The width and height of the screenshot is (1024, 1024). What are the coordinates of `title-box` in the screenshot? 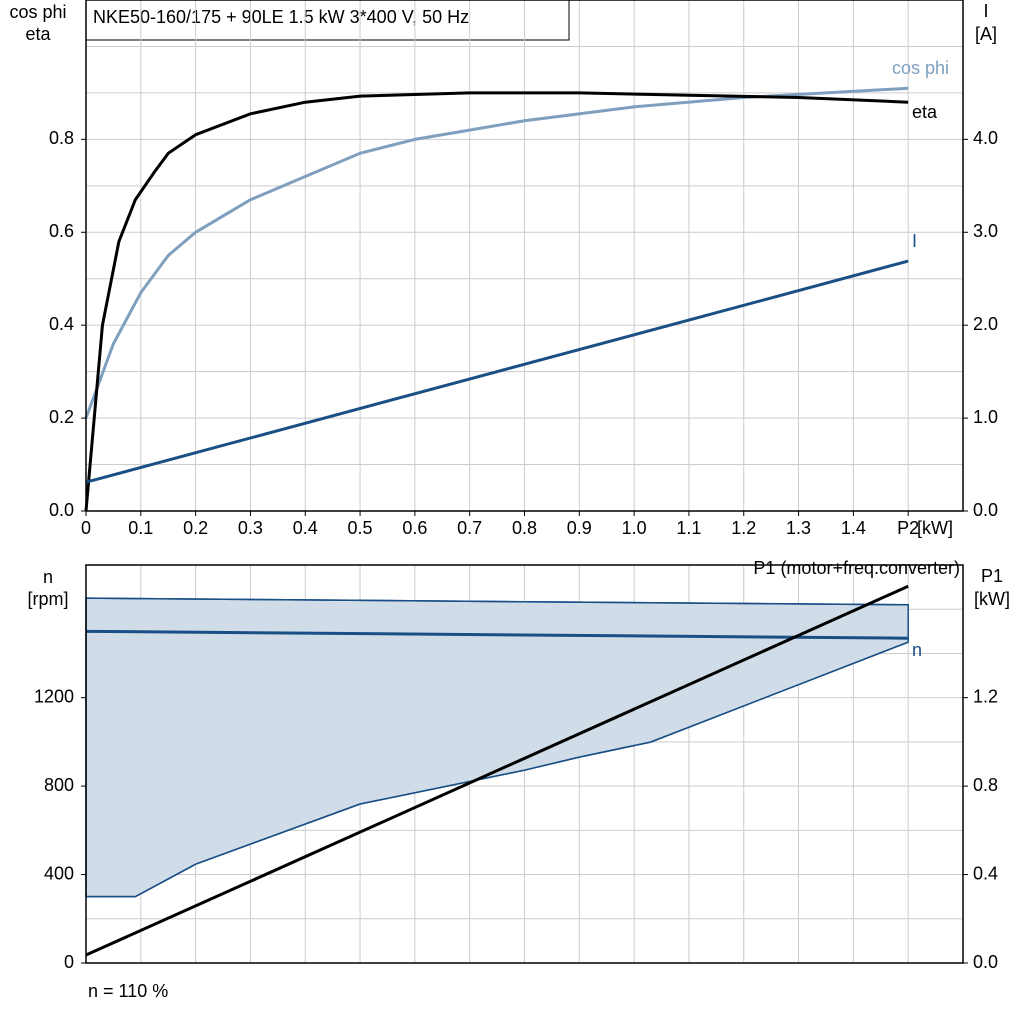 It's located at (327, 20).